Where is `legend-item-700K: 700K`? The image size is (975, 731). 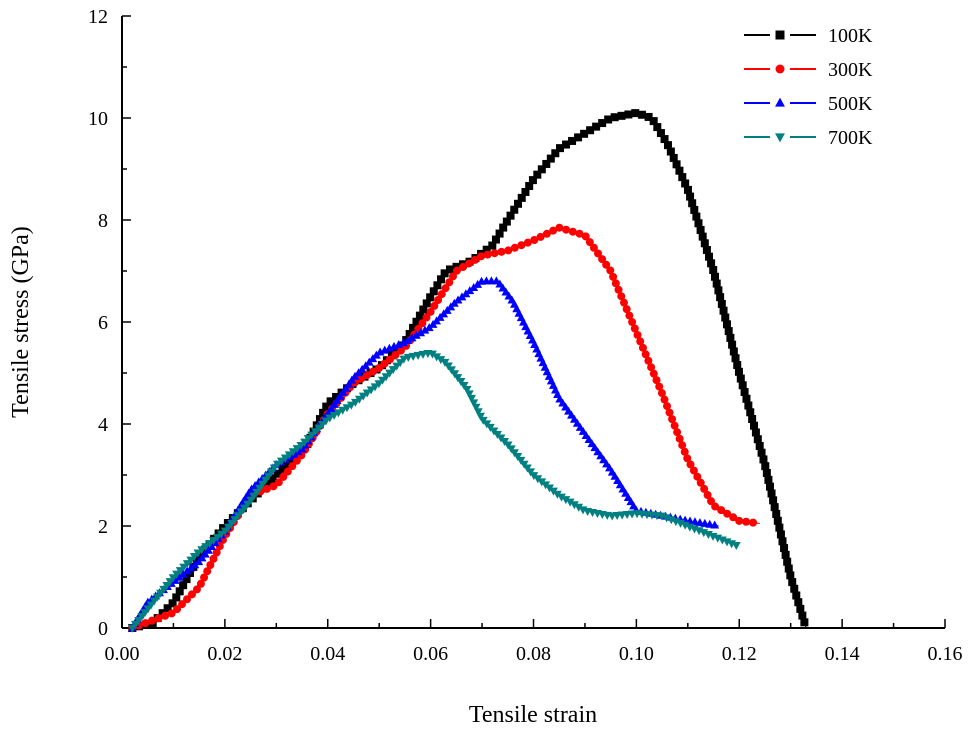 legend-item-700K: 700K is located at coordinates (808, 138).